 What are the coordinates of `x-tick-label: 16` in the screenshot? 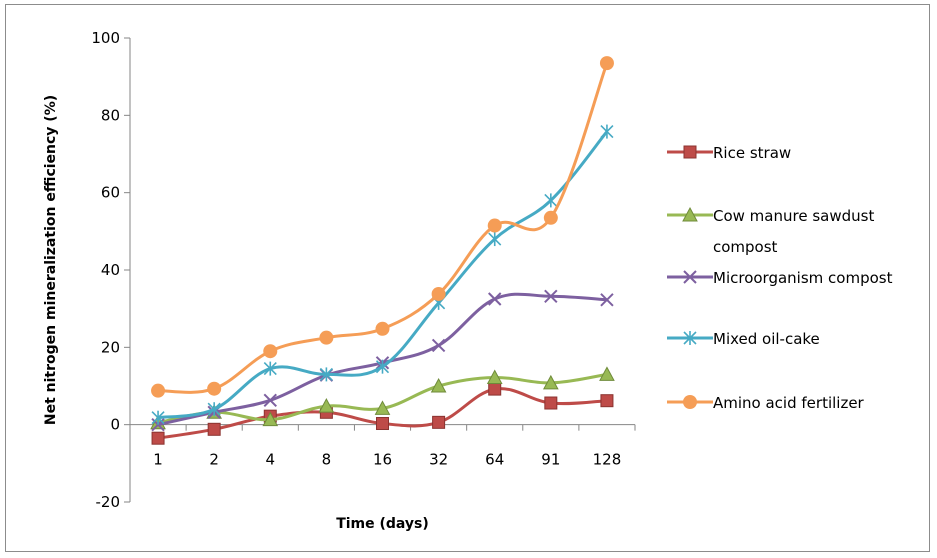 It's located at (382, 460).